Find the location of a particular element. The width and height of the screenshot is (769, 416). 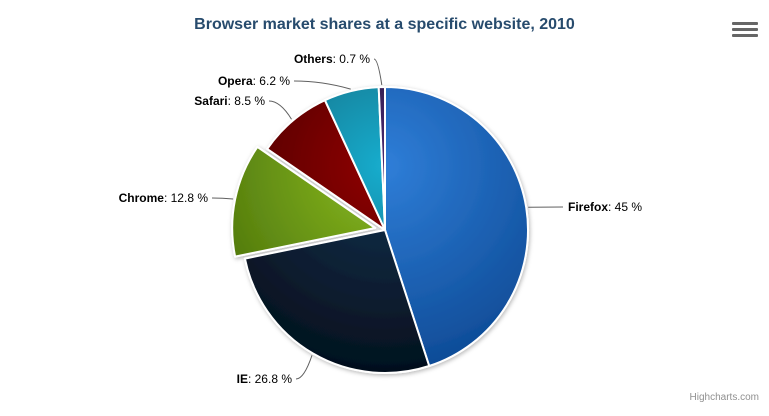

label-connector-others is located at coordinates (378, 72).